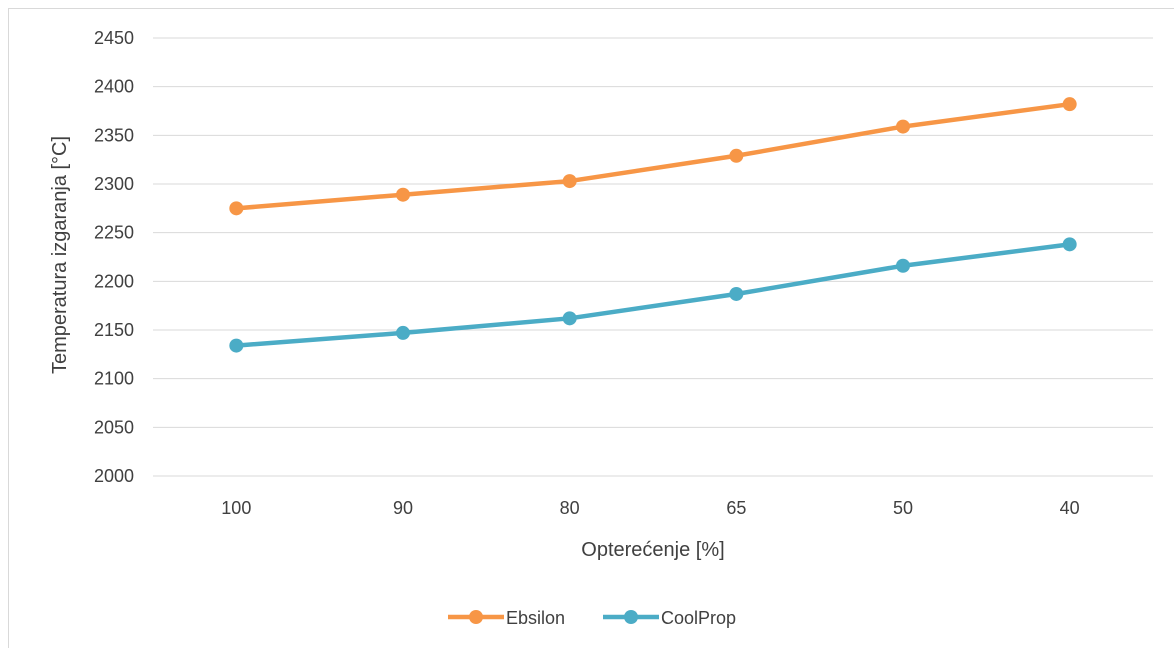 Image resolution: width=1176 pixels, height=650 pixels. Describe the element at coordinates (114, 330) in the screenshot. I see `y-tick-label: 2150` at that location.